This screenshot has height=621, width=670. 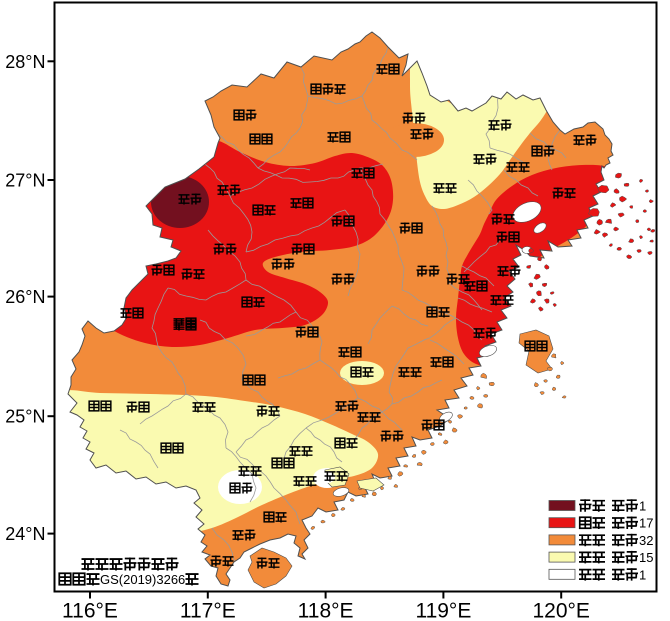 I want to click on svg-text: 32, so click(x=646, y=540).